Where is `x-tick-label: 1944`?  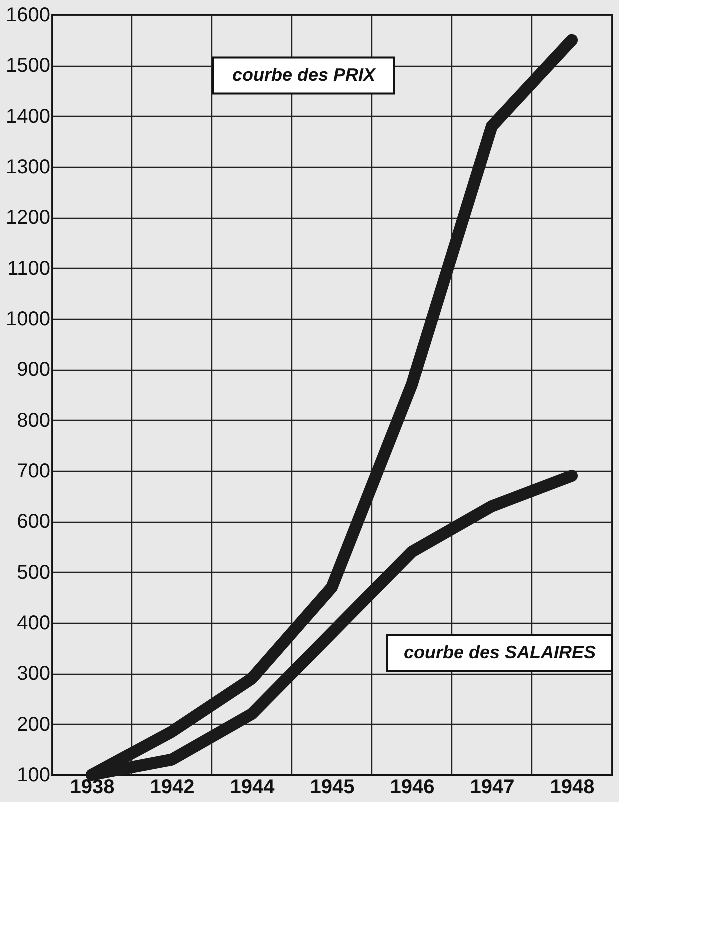 x-tick-label: 1944 is located at coordinates (253, 787).